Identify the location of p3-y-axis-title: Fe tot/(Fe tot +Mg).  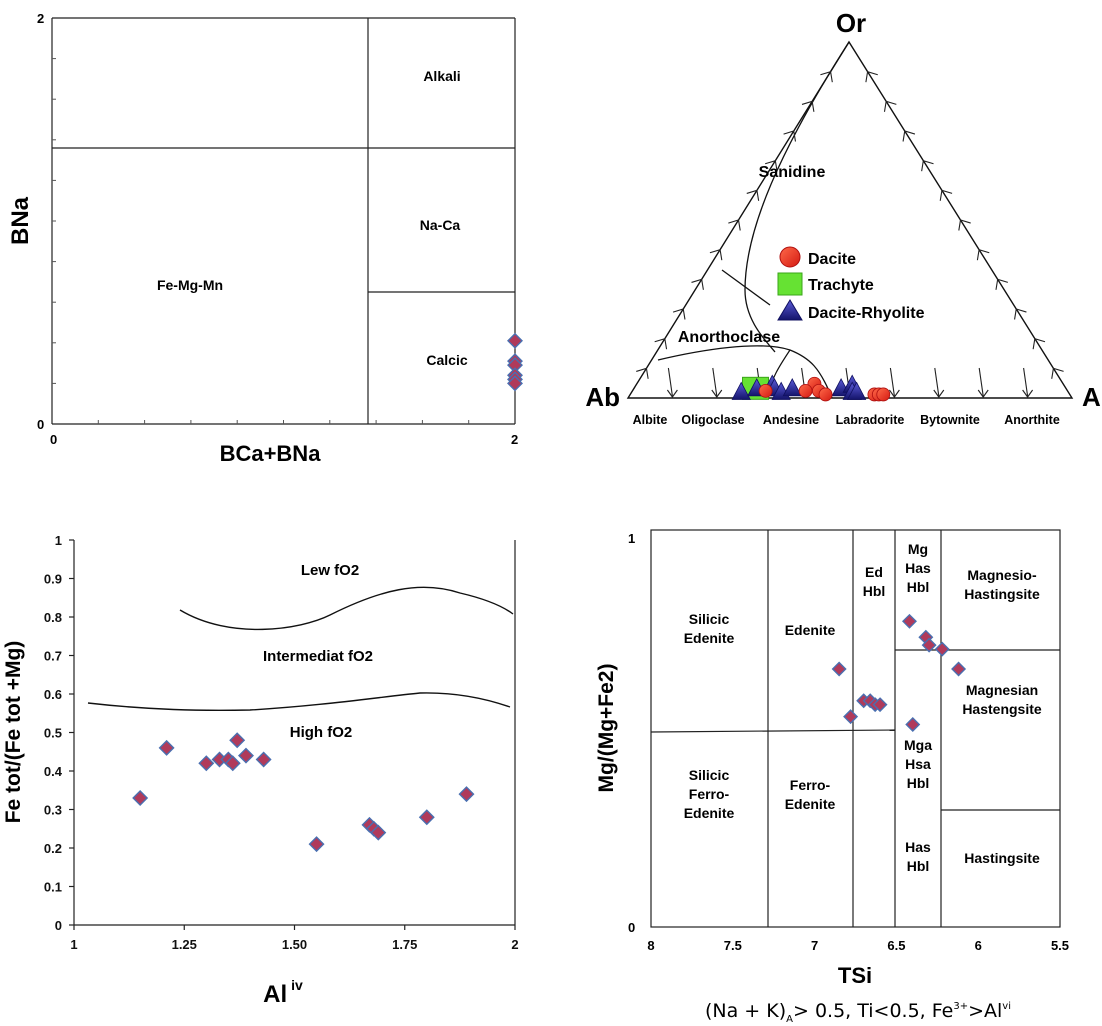
(13, 732).